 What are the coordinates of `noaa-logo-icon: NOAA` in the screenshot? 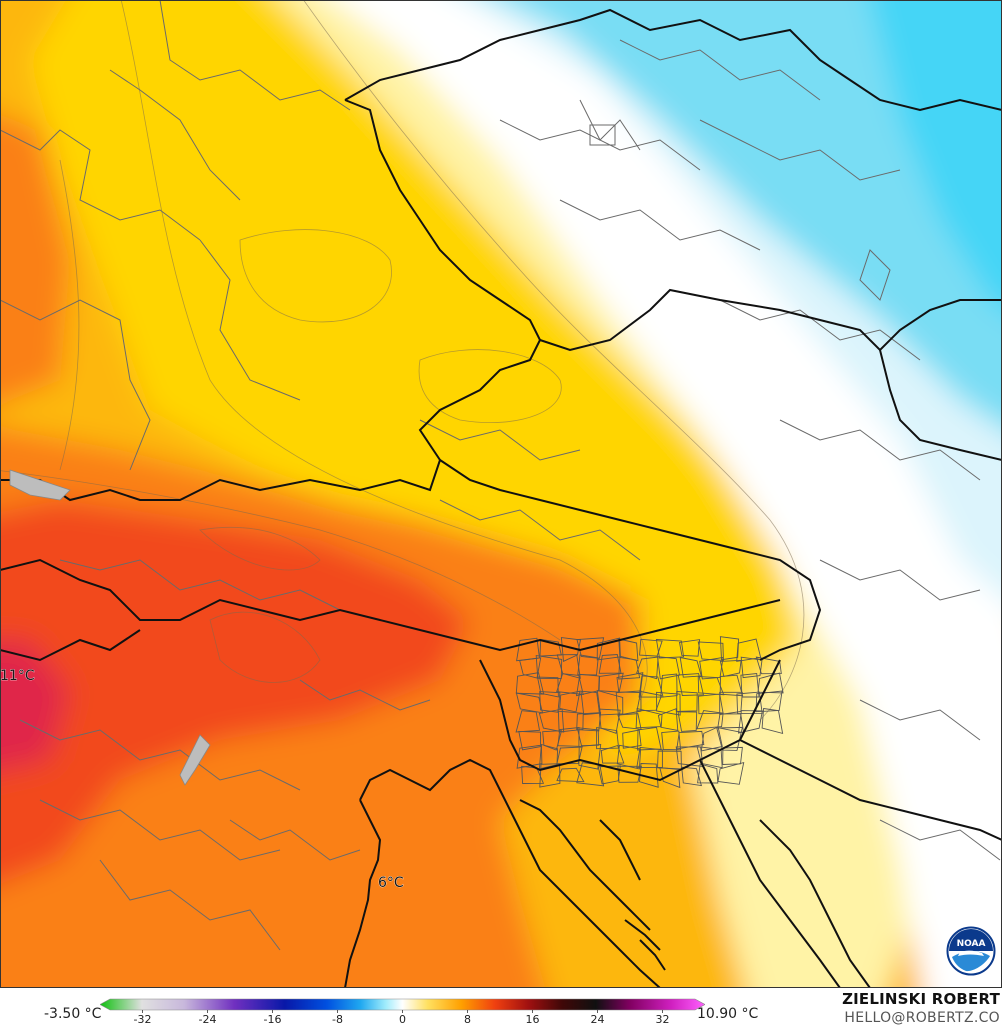 It's located at (971, 951).